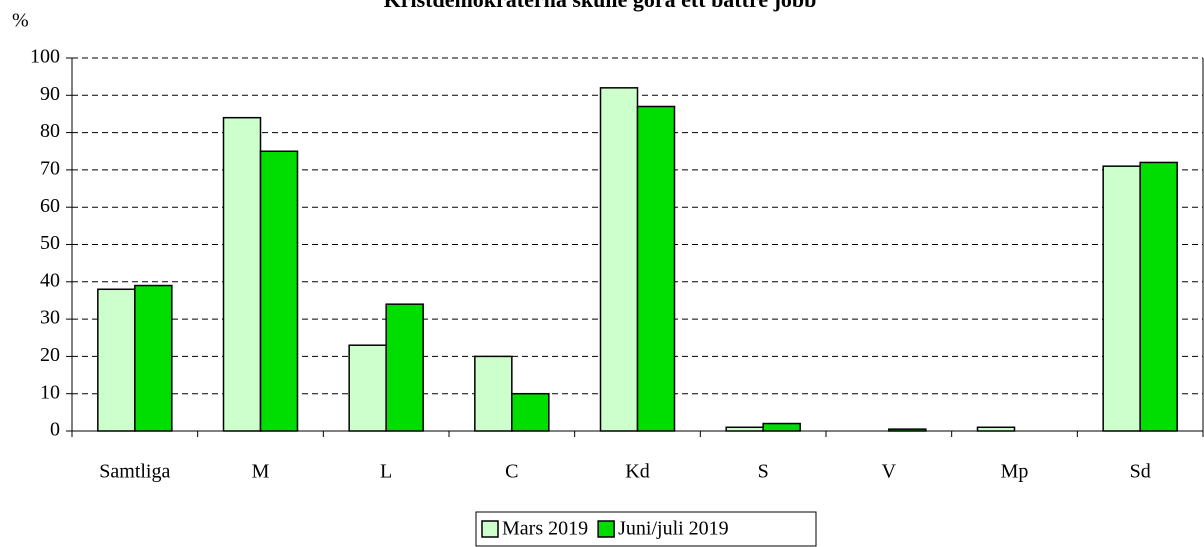 This screenshot has width=1204, height=547. Describe the element at coordinates (261, 472) in the screenshot. I see `x-tick-label: M` at that location.